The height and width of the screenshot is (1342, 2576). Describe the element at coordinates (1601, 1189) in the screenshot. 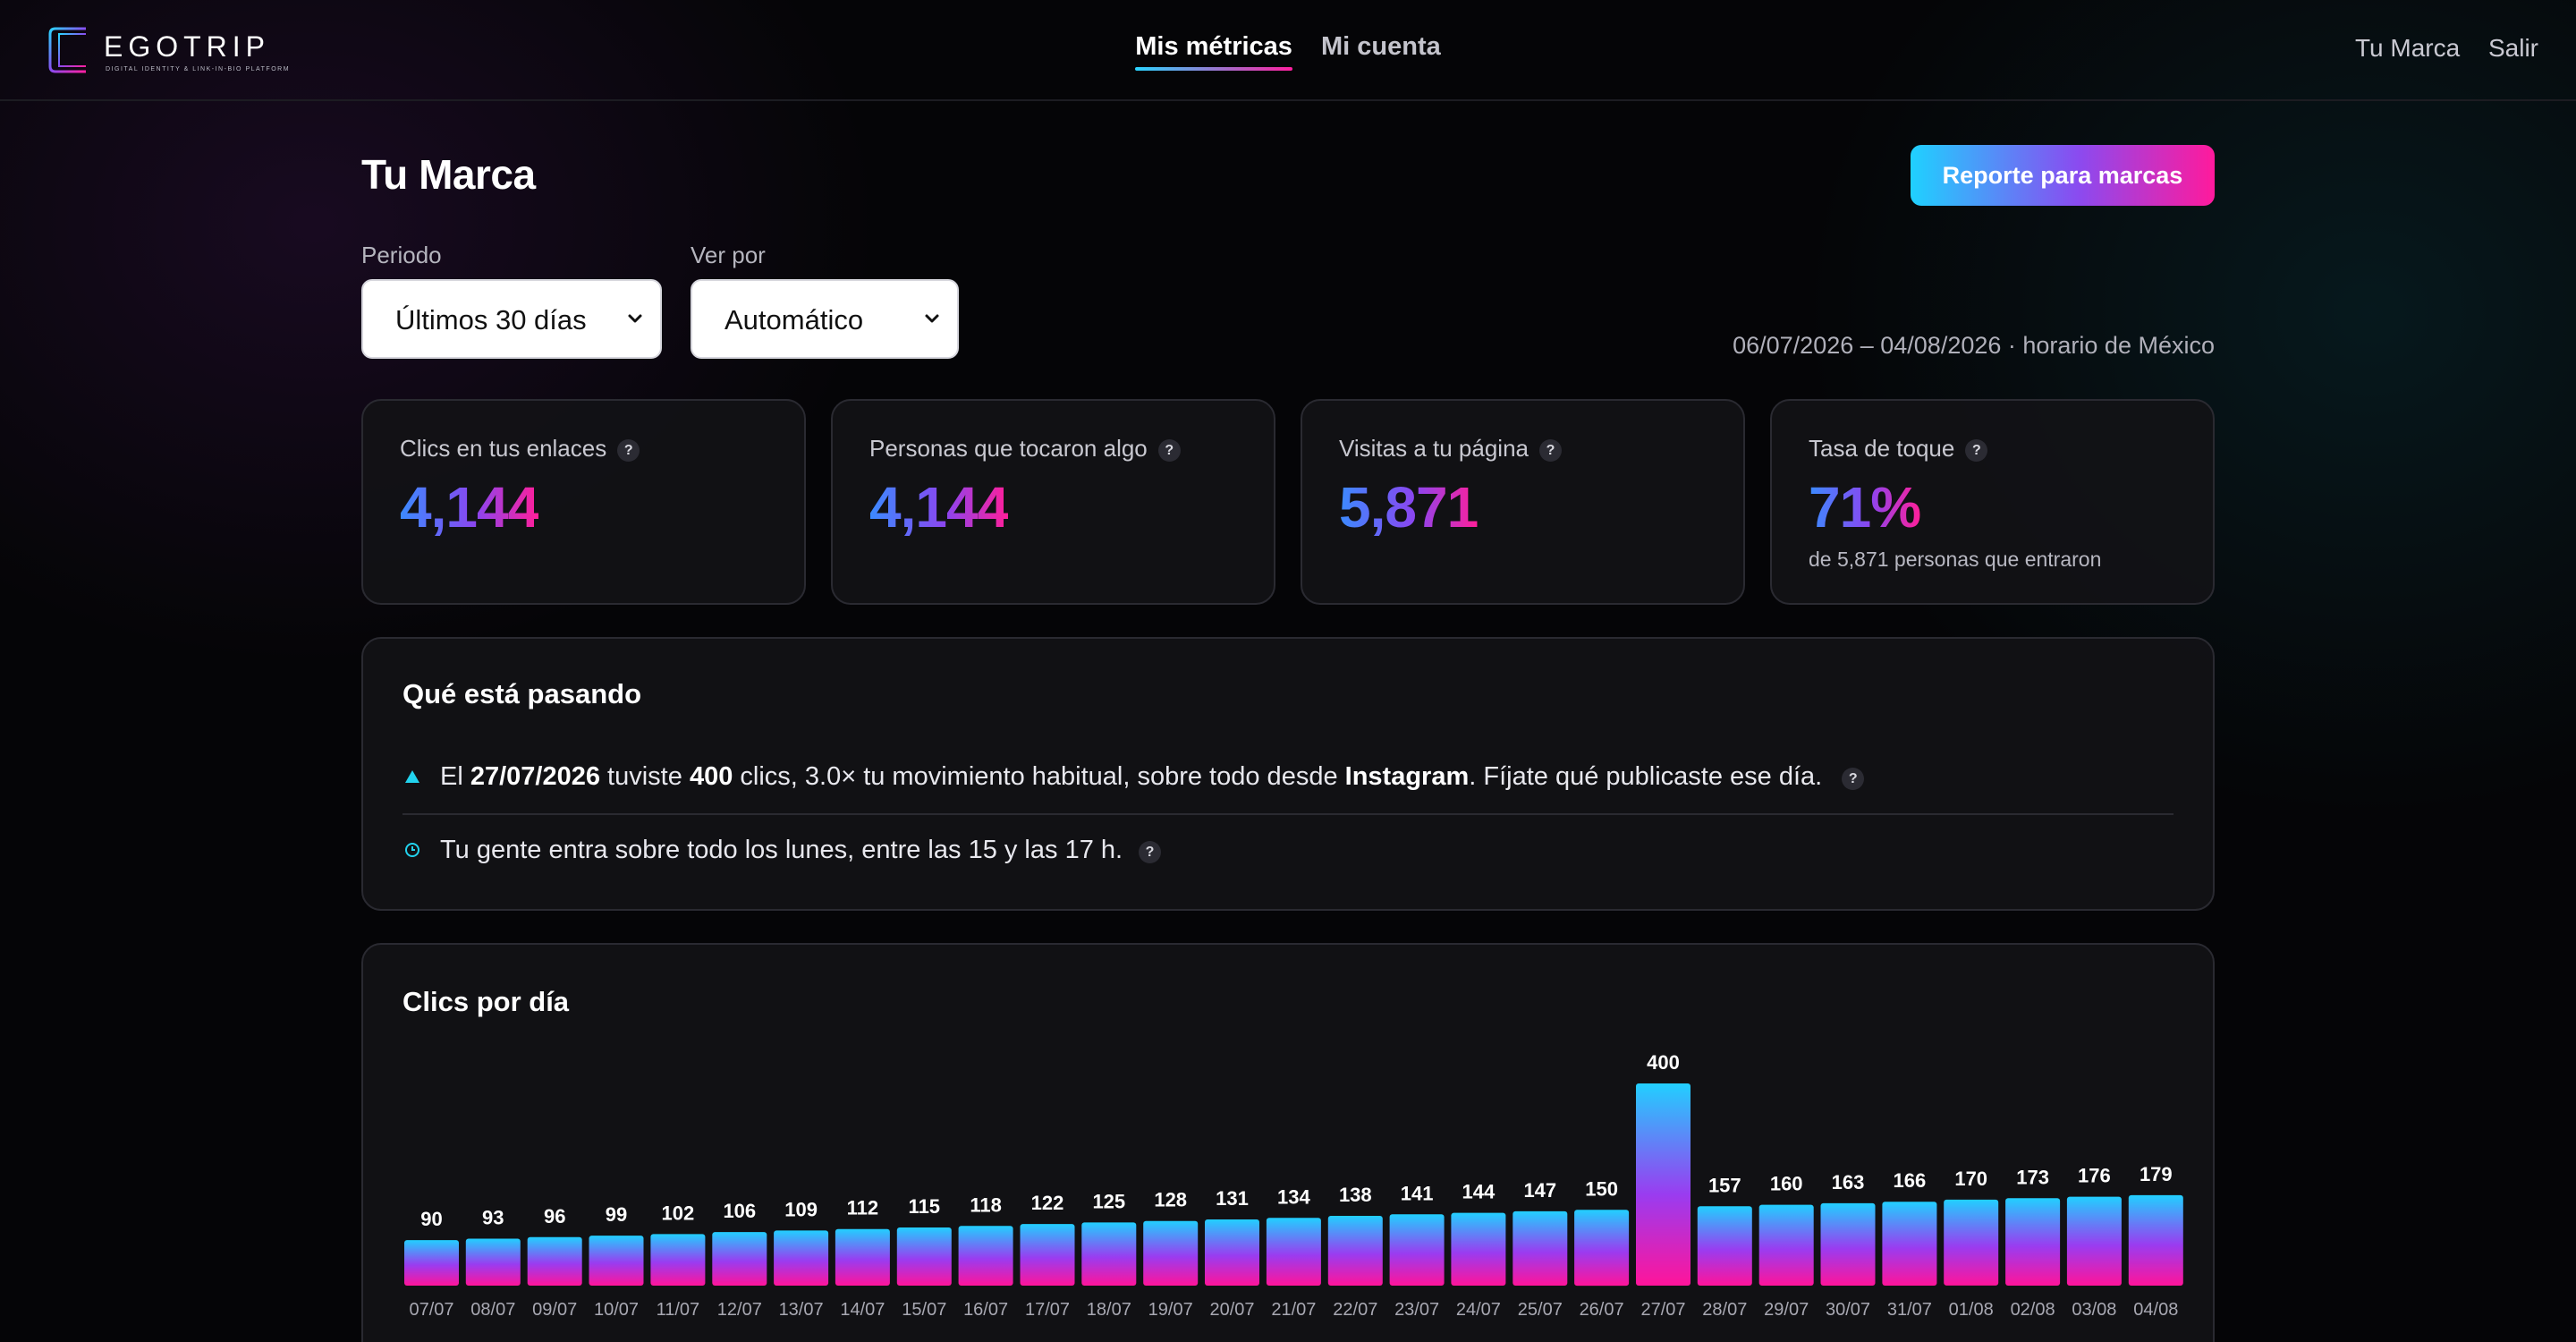

I see `bar-value-label: 150` at that location.